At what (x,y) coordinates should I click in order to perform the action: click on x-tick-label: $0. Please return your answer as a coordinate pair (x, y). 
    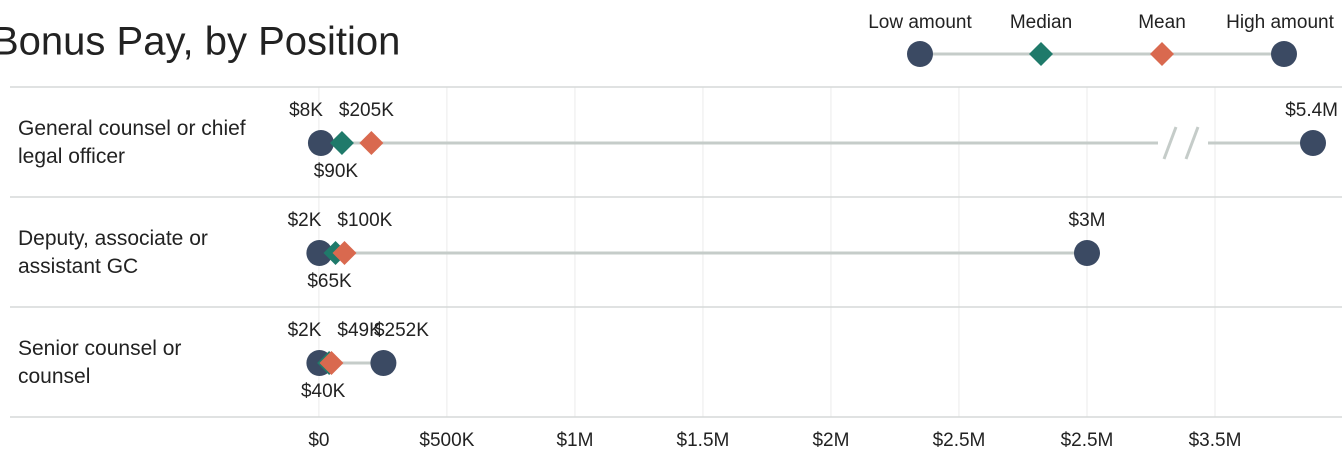
    Looking at the image, I should click on (318, 440).